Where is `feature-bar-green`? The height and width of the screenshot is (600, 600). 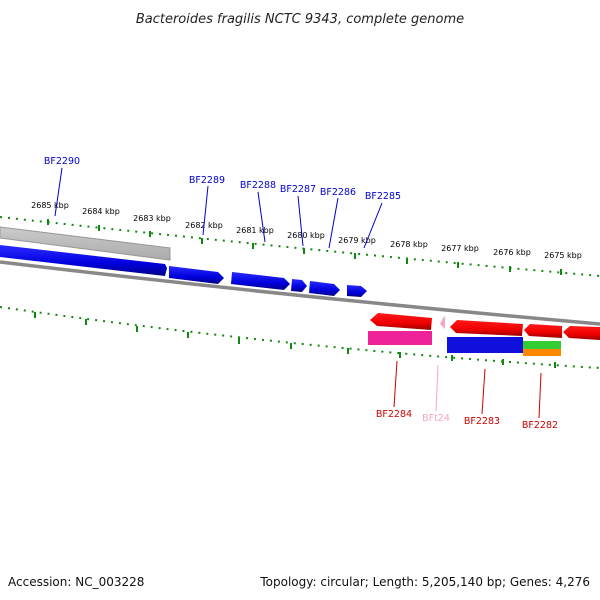 feature-bar-green is located at coordinates (542, 345).